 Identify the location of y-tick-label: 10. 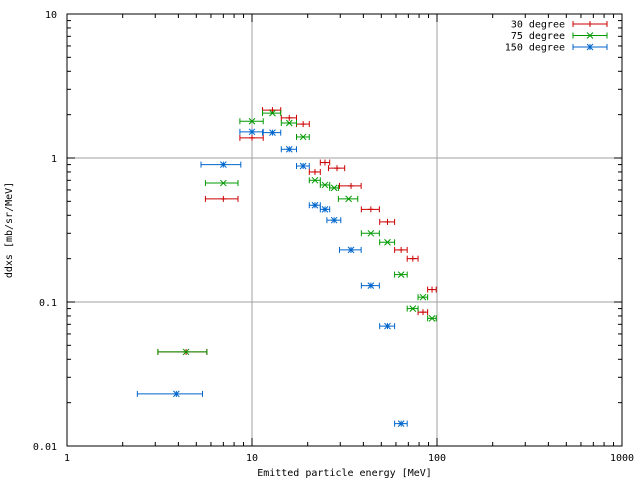
(51, 15).